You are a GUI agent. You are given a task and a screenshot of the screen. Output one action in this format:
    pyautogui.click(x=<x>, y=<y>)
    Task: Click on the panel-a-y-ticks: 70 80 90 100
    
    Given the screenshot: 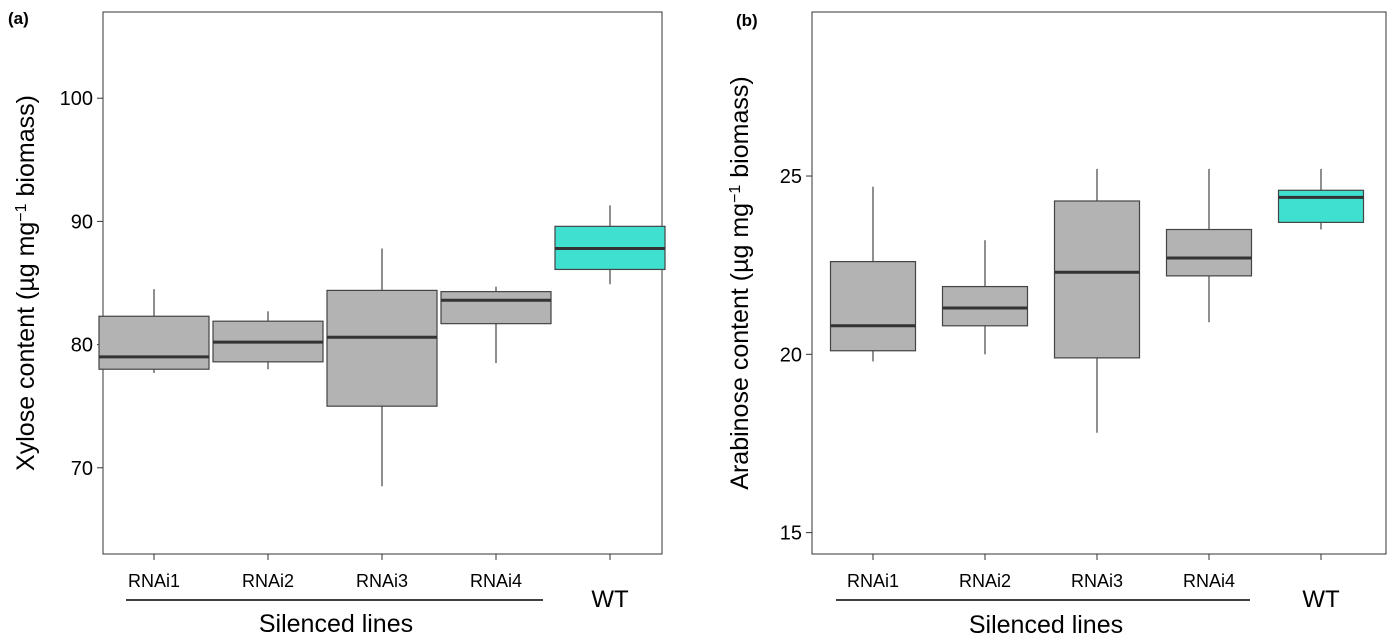 What is the action you would take?
    pyautogui.click(x=81, y=284)
    